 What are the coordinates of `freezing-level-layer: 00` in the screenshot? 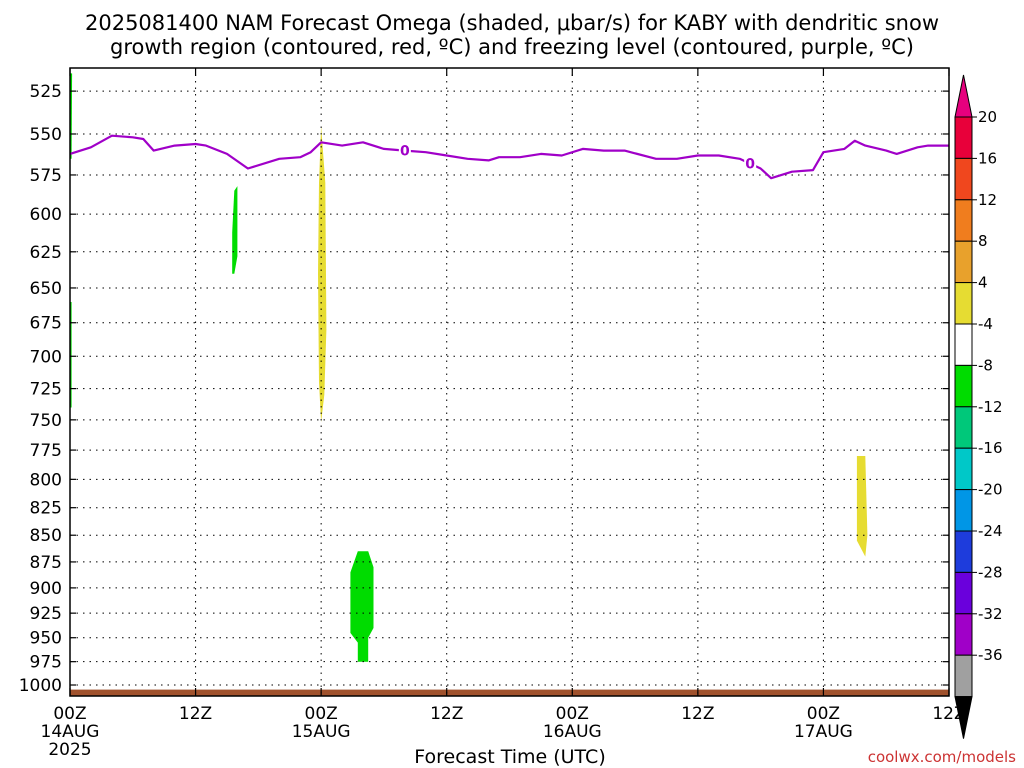 It's located at (509, 157).